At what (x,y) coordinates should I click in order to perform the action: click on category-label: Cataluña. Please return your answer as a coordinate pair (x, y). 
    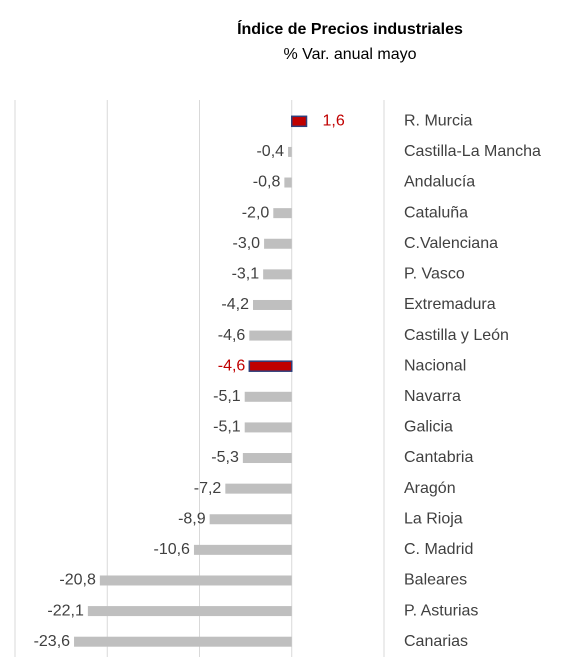
    Looking at the image, I should click on (436, 212).